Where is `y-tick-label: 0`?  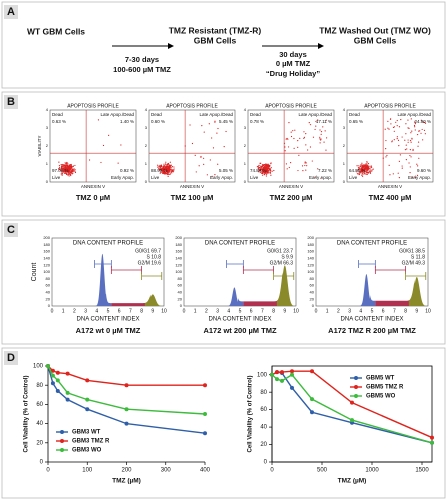
y-tick-label: 0 is located at coordinates (49, 305).